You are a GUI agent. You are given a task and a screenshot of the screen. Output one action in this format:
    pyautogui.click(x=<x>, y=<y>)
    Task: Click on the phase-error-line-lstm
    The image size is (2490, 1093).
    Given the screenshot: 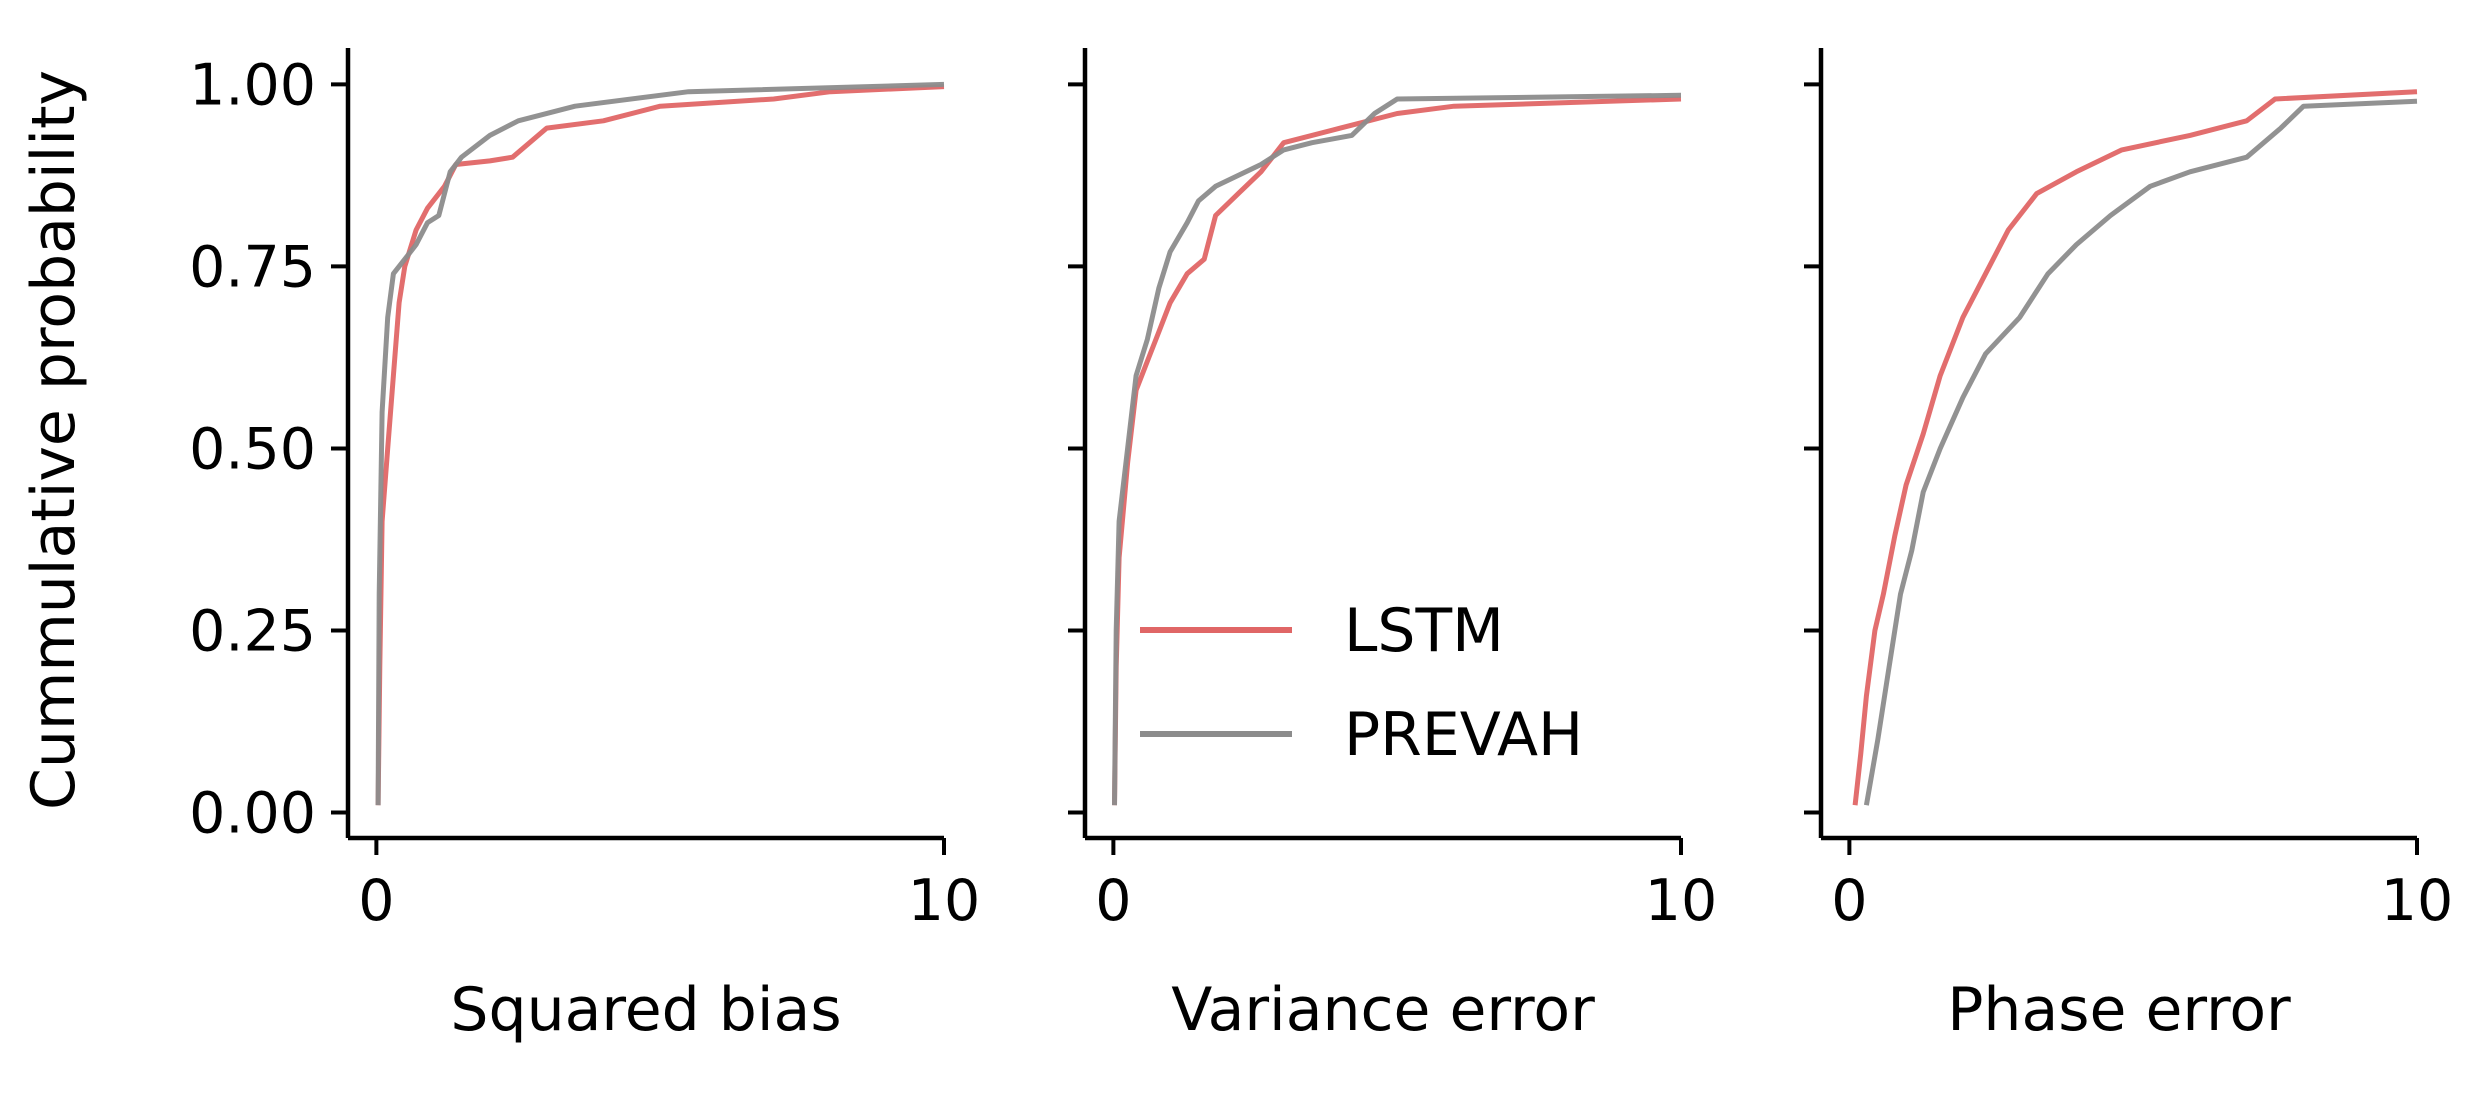 What is the action you would take?
    pyautogui.click(x=2135, y=447)
    